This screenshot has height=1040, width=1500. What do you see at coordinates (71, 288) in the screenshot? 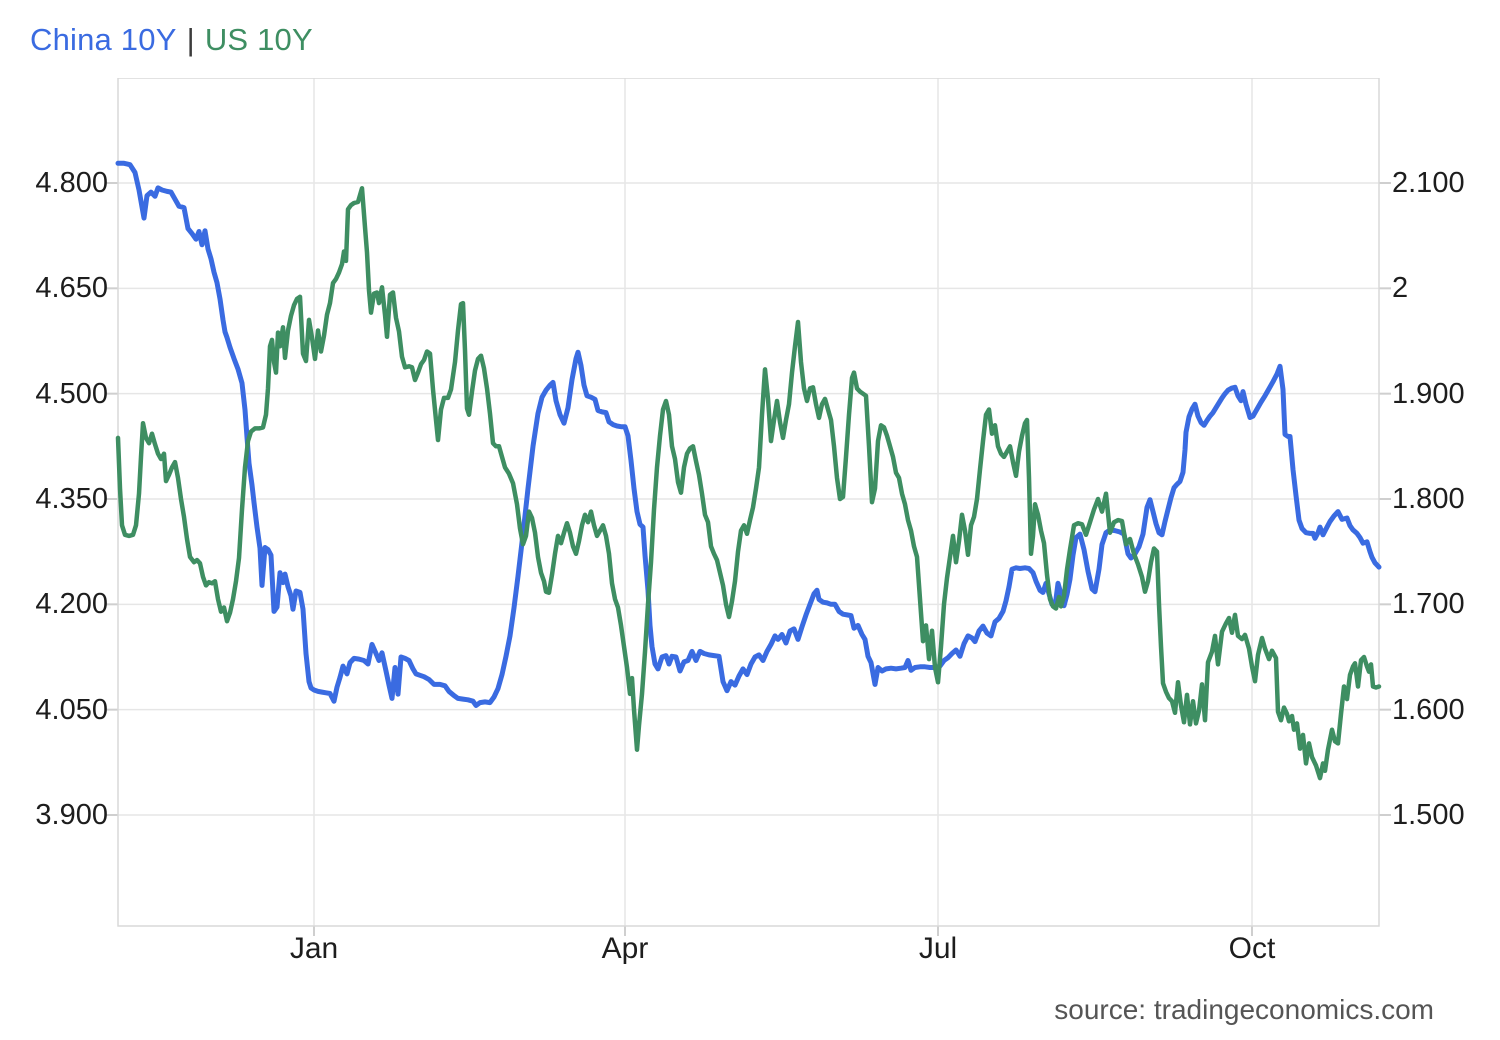
I see `y-axis-label-left: 4.650` at bounding box center [71, 288].